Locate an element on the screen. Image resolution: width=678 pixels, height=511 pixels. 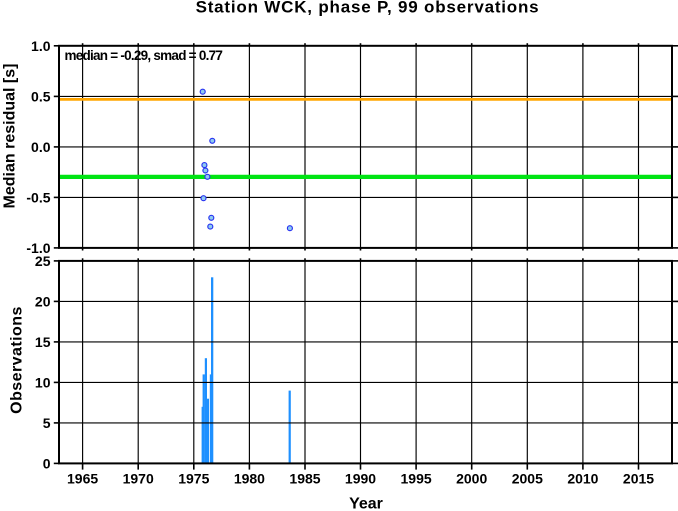
svg-text: 1995 is located at coordinates (416, 479).